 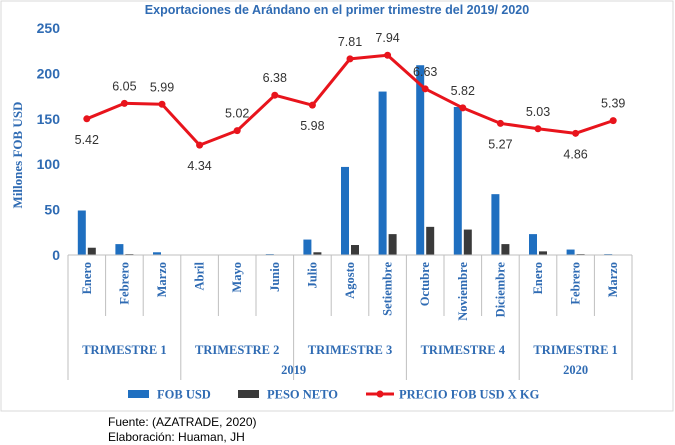 What do you see at coordinates (463, 91) in the screenshot?
I see `price-data-label: 5.82` at bounding box center [463, 91].